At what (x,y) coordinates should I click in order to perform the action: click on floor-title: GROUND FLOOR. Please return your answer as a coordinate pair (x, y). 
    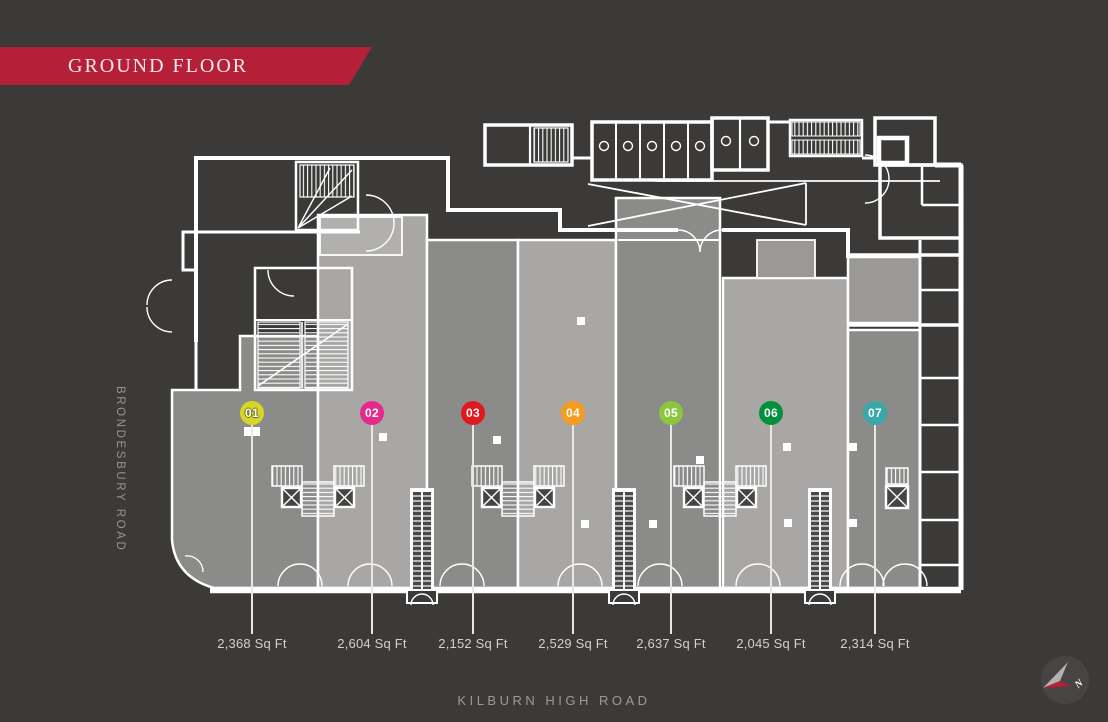
    Looking at the image, I should click on (158, 65).